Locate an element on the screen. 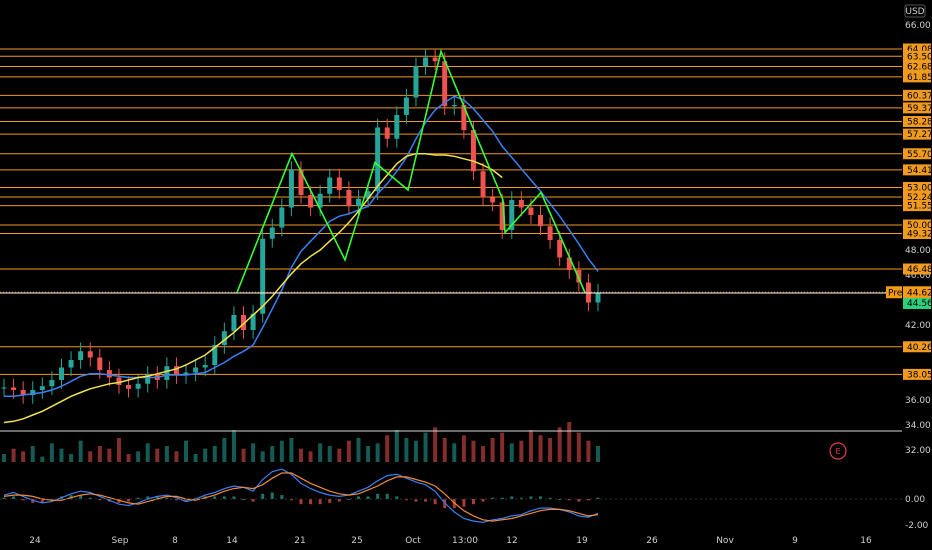 The width and height of the screenshot is (932, 550). earnings-icon is located at coordinates (838, 451).